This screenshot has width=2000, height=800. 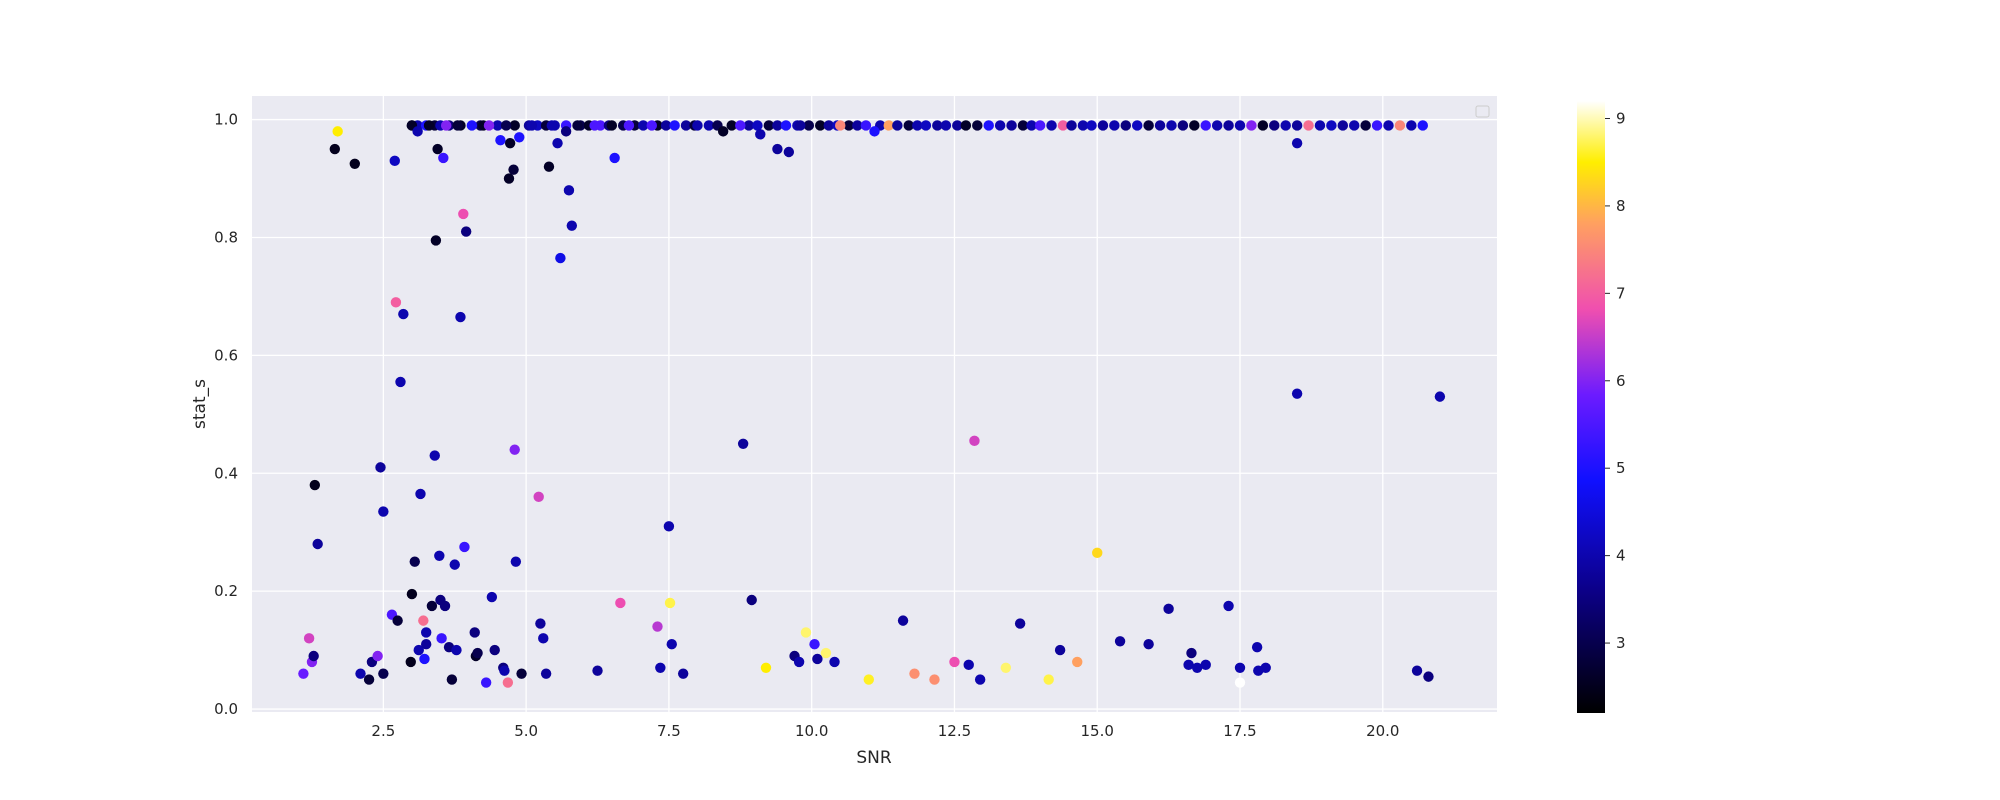 What do you see at coordinates (1621, 118) in the screenshot?
I see `colorbar-tick-label: 9` at bounding box center [1621, 118].